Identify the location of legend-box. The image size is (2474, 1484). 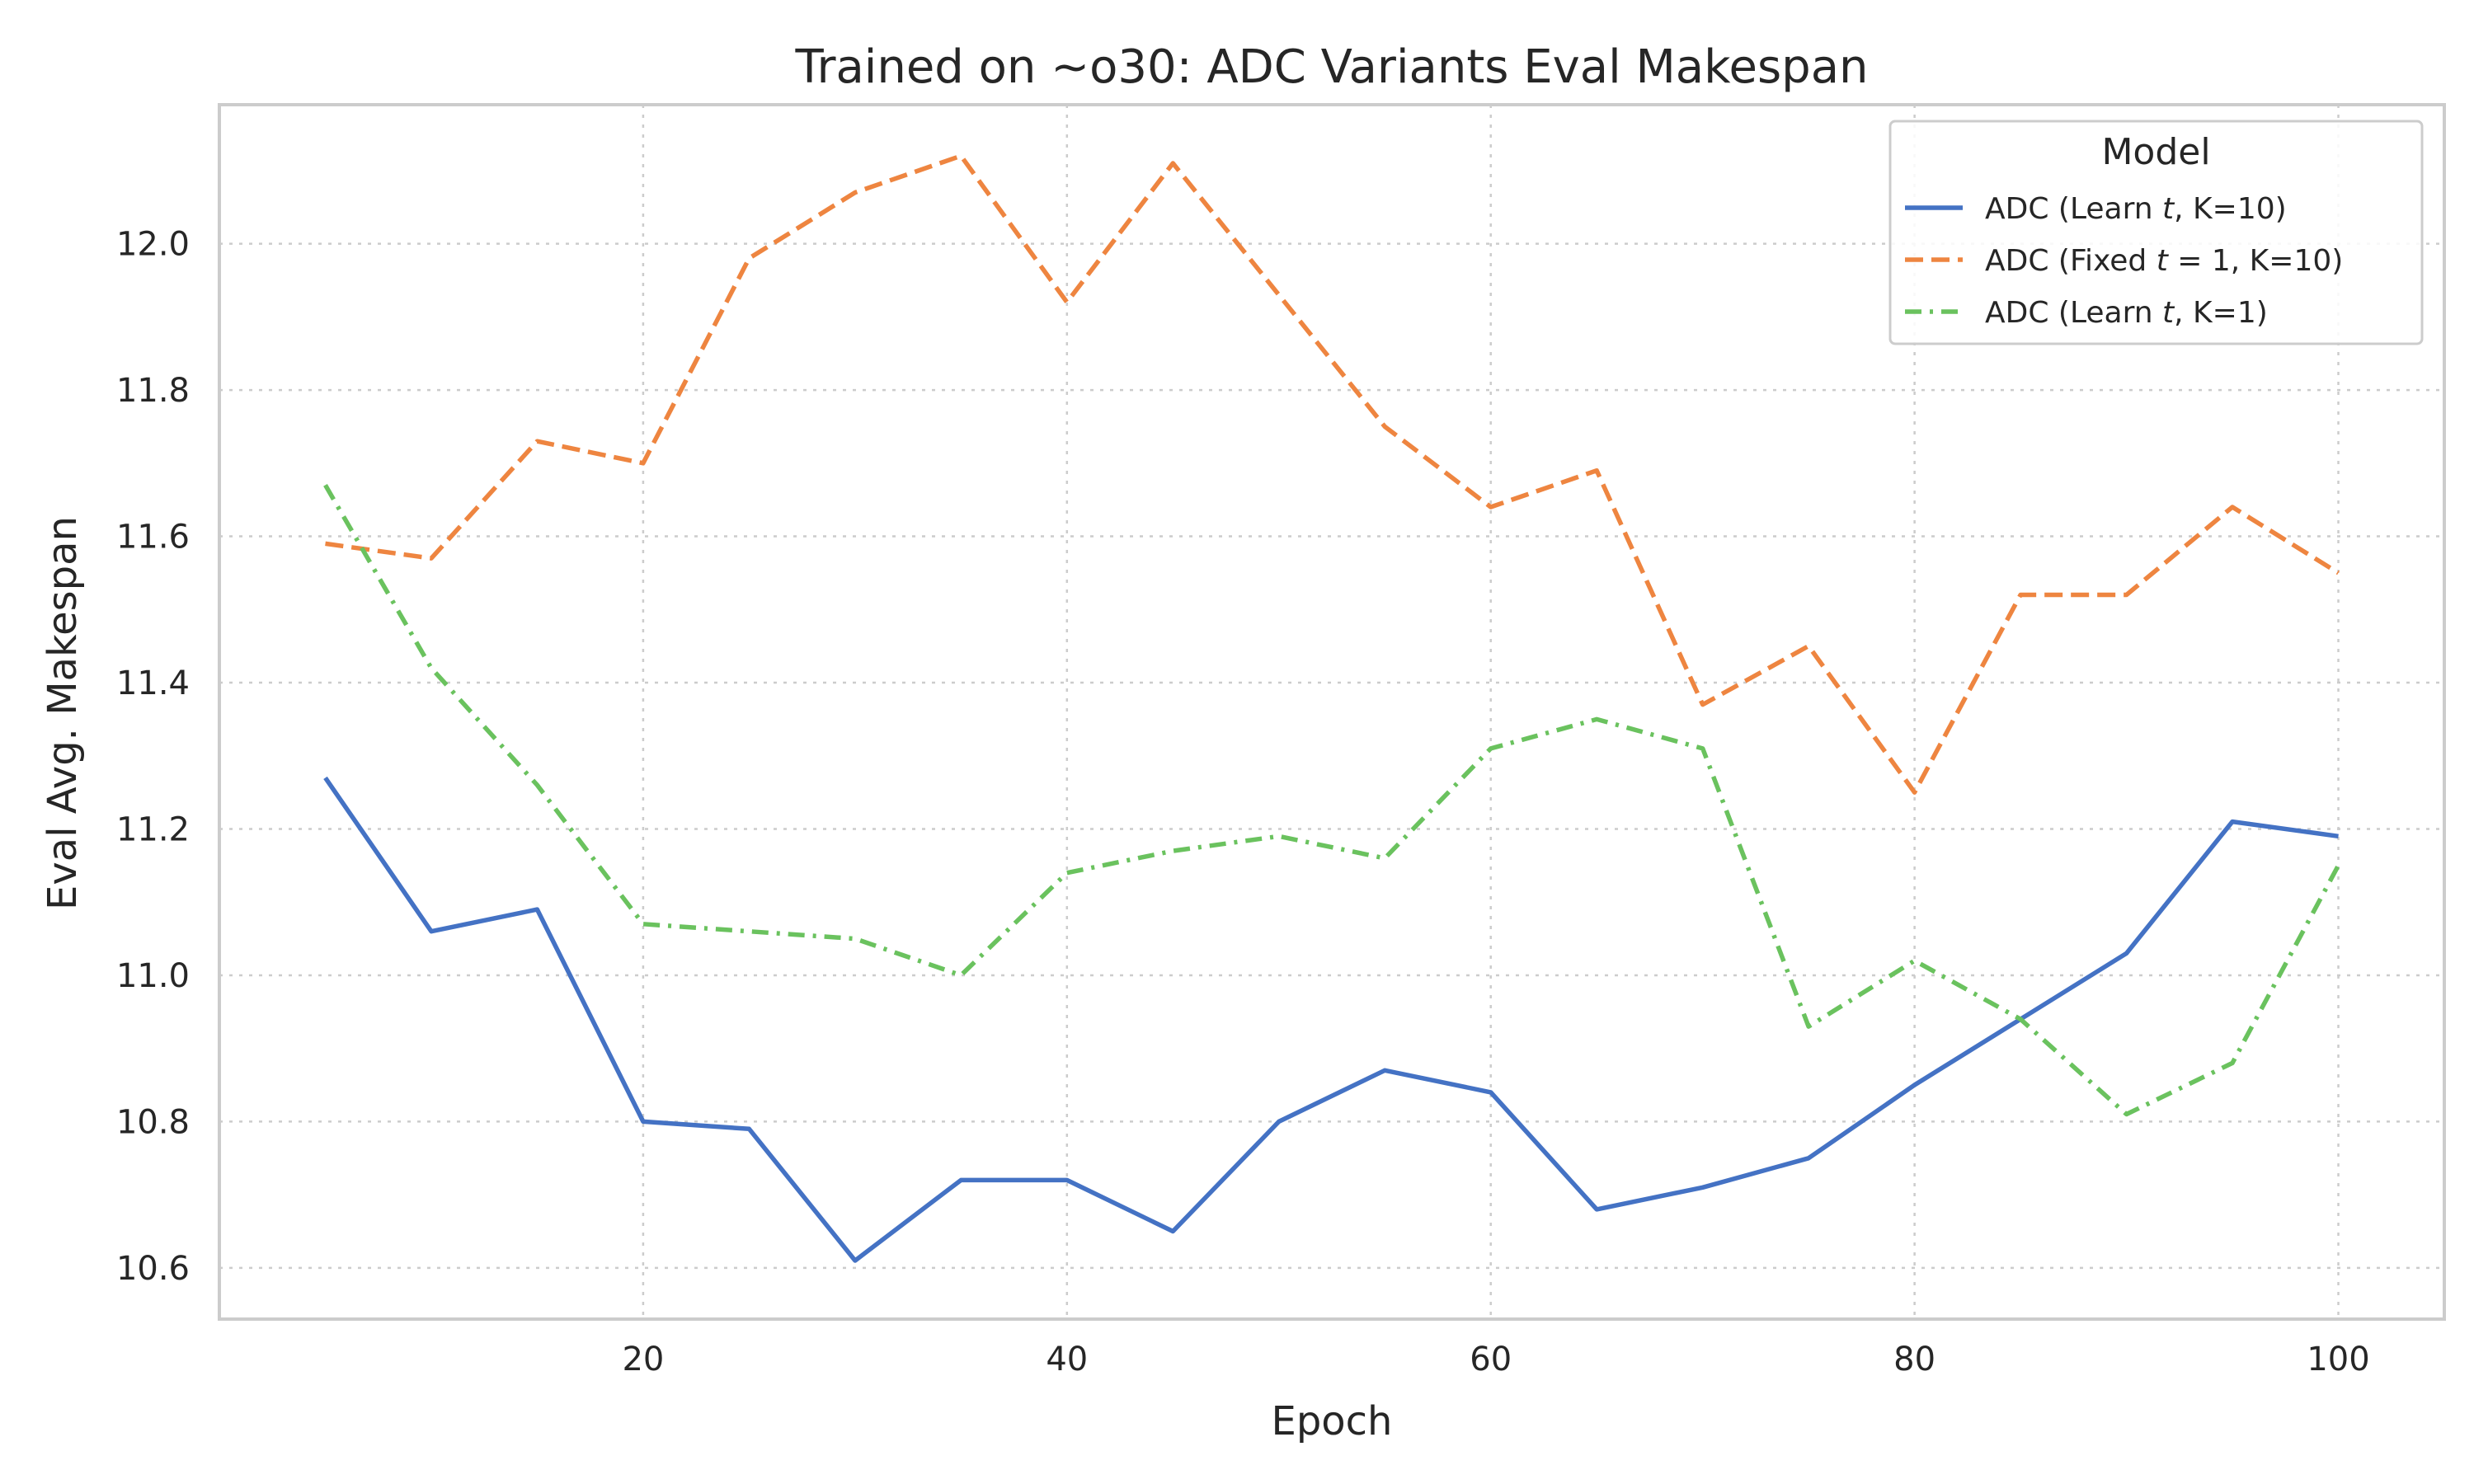
(2156, 233).